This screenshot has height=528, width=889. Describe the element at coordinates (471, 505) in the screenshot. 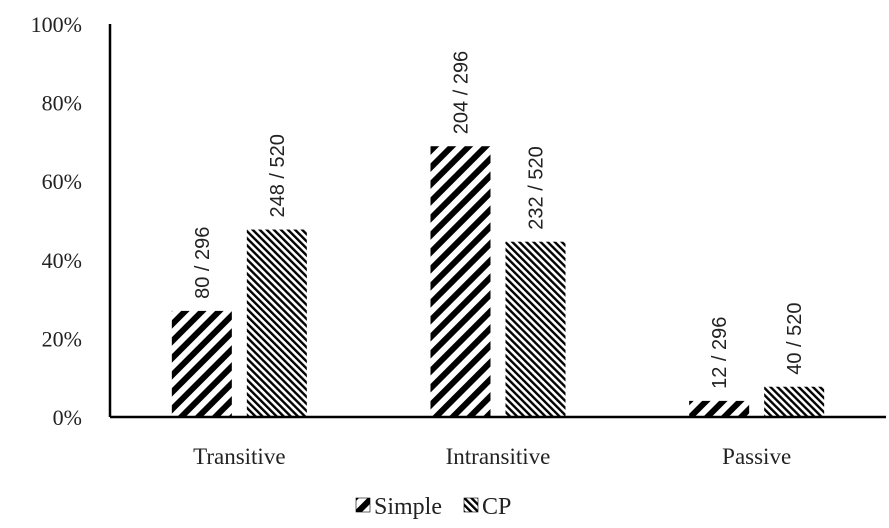

I see `legend-swatch-cp` at that location.